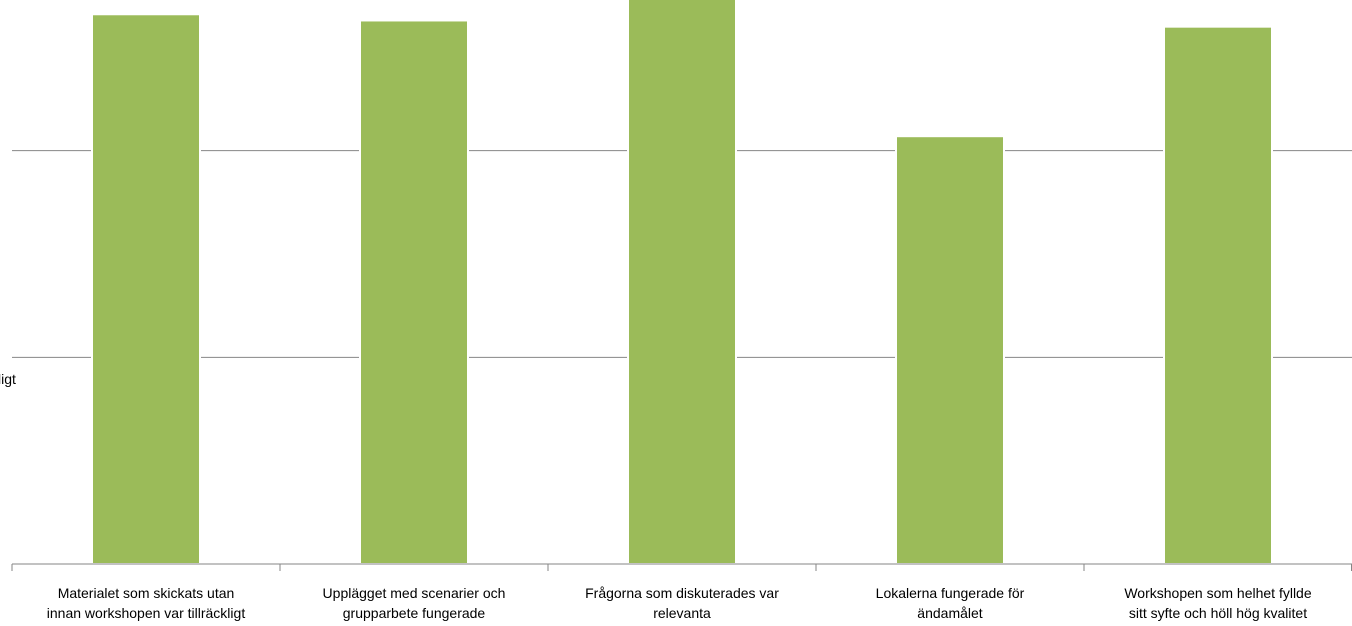  I want to click on category-label: Frågorna som diskuterades var relevanta, so click(682, 603).